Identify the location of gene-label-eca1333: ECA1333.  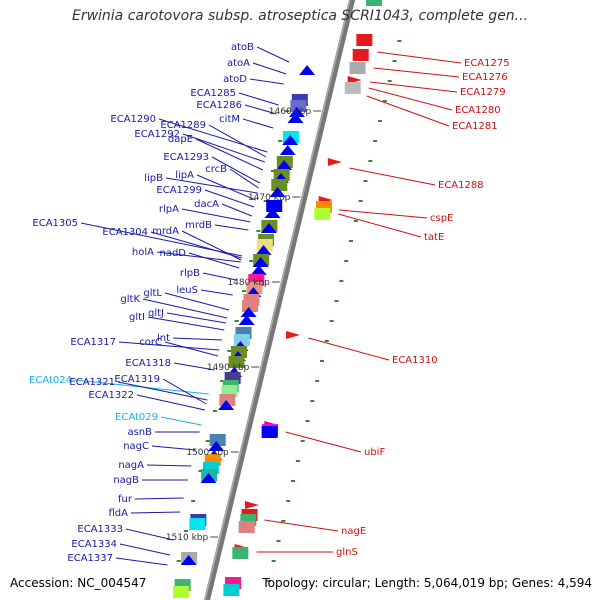
(100, 529).